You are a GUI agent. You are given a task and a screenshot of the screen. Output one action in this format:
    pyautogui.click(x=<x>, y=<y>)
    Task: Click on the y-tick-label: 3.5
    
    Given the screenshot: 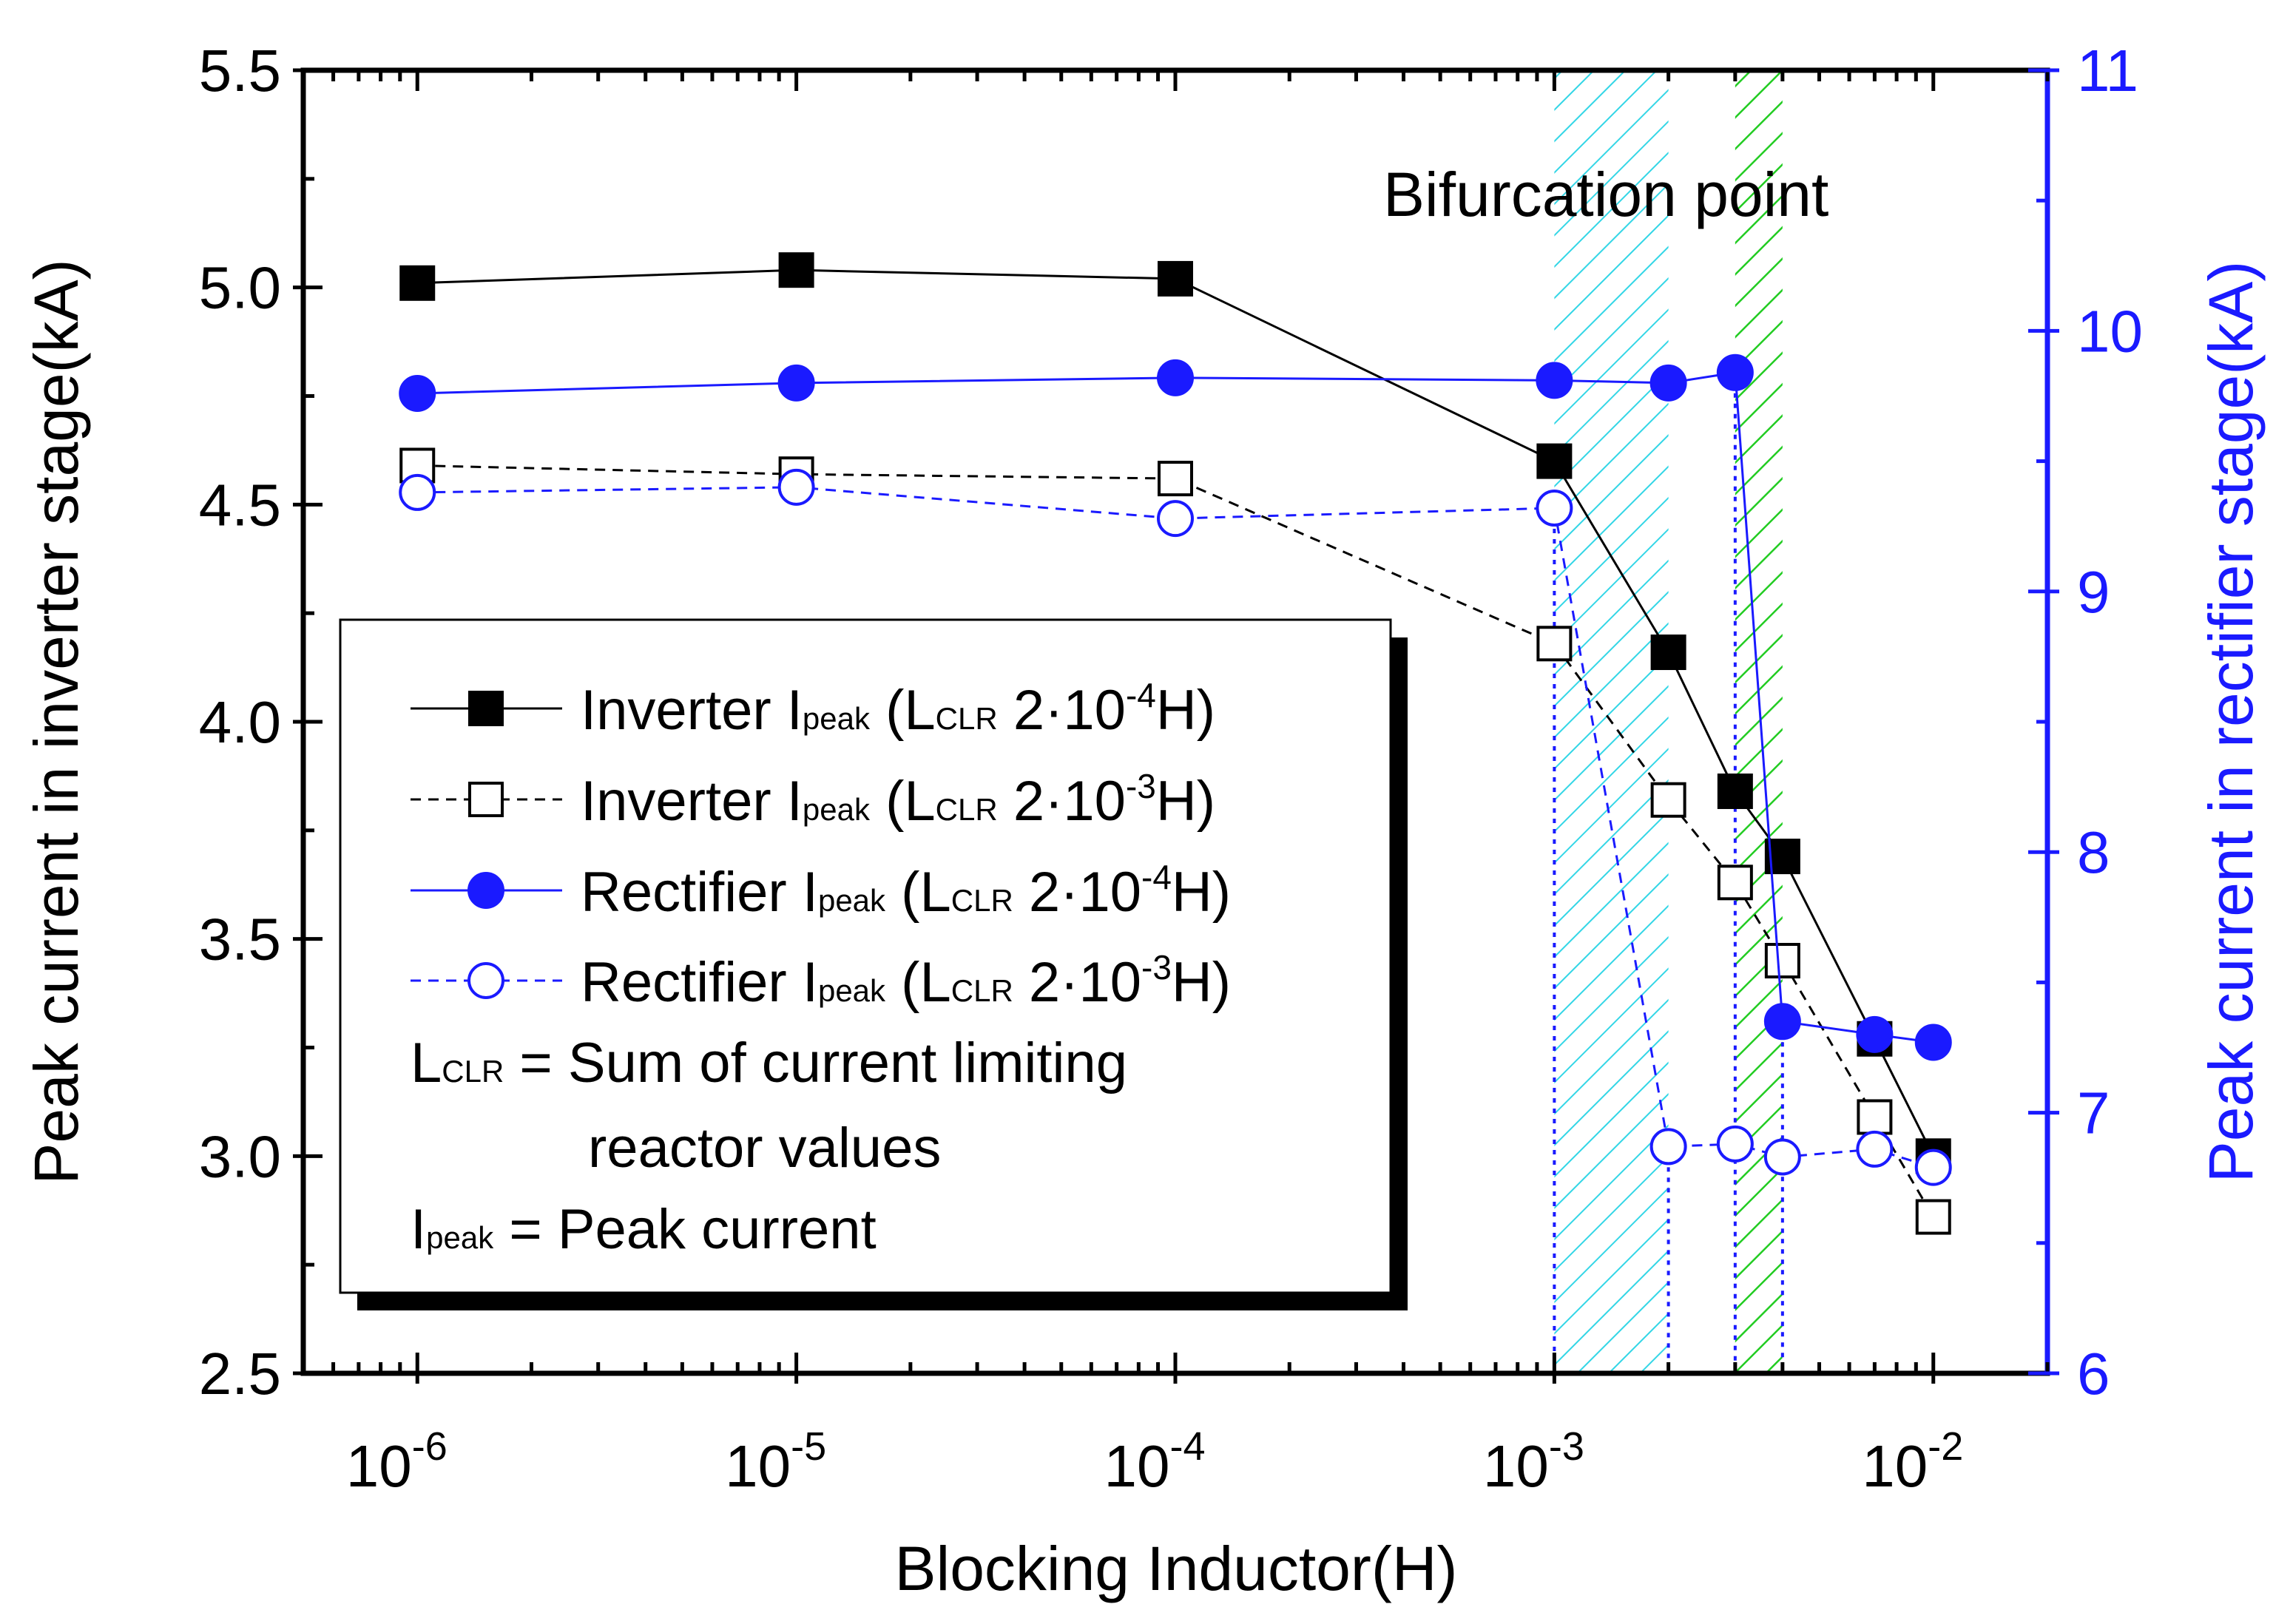 What is the action you would take?
    pyautogui.click(x=240, y=939)
    